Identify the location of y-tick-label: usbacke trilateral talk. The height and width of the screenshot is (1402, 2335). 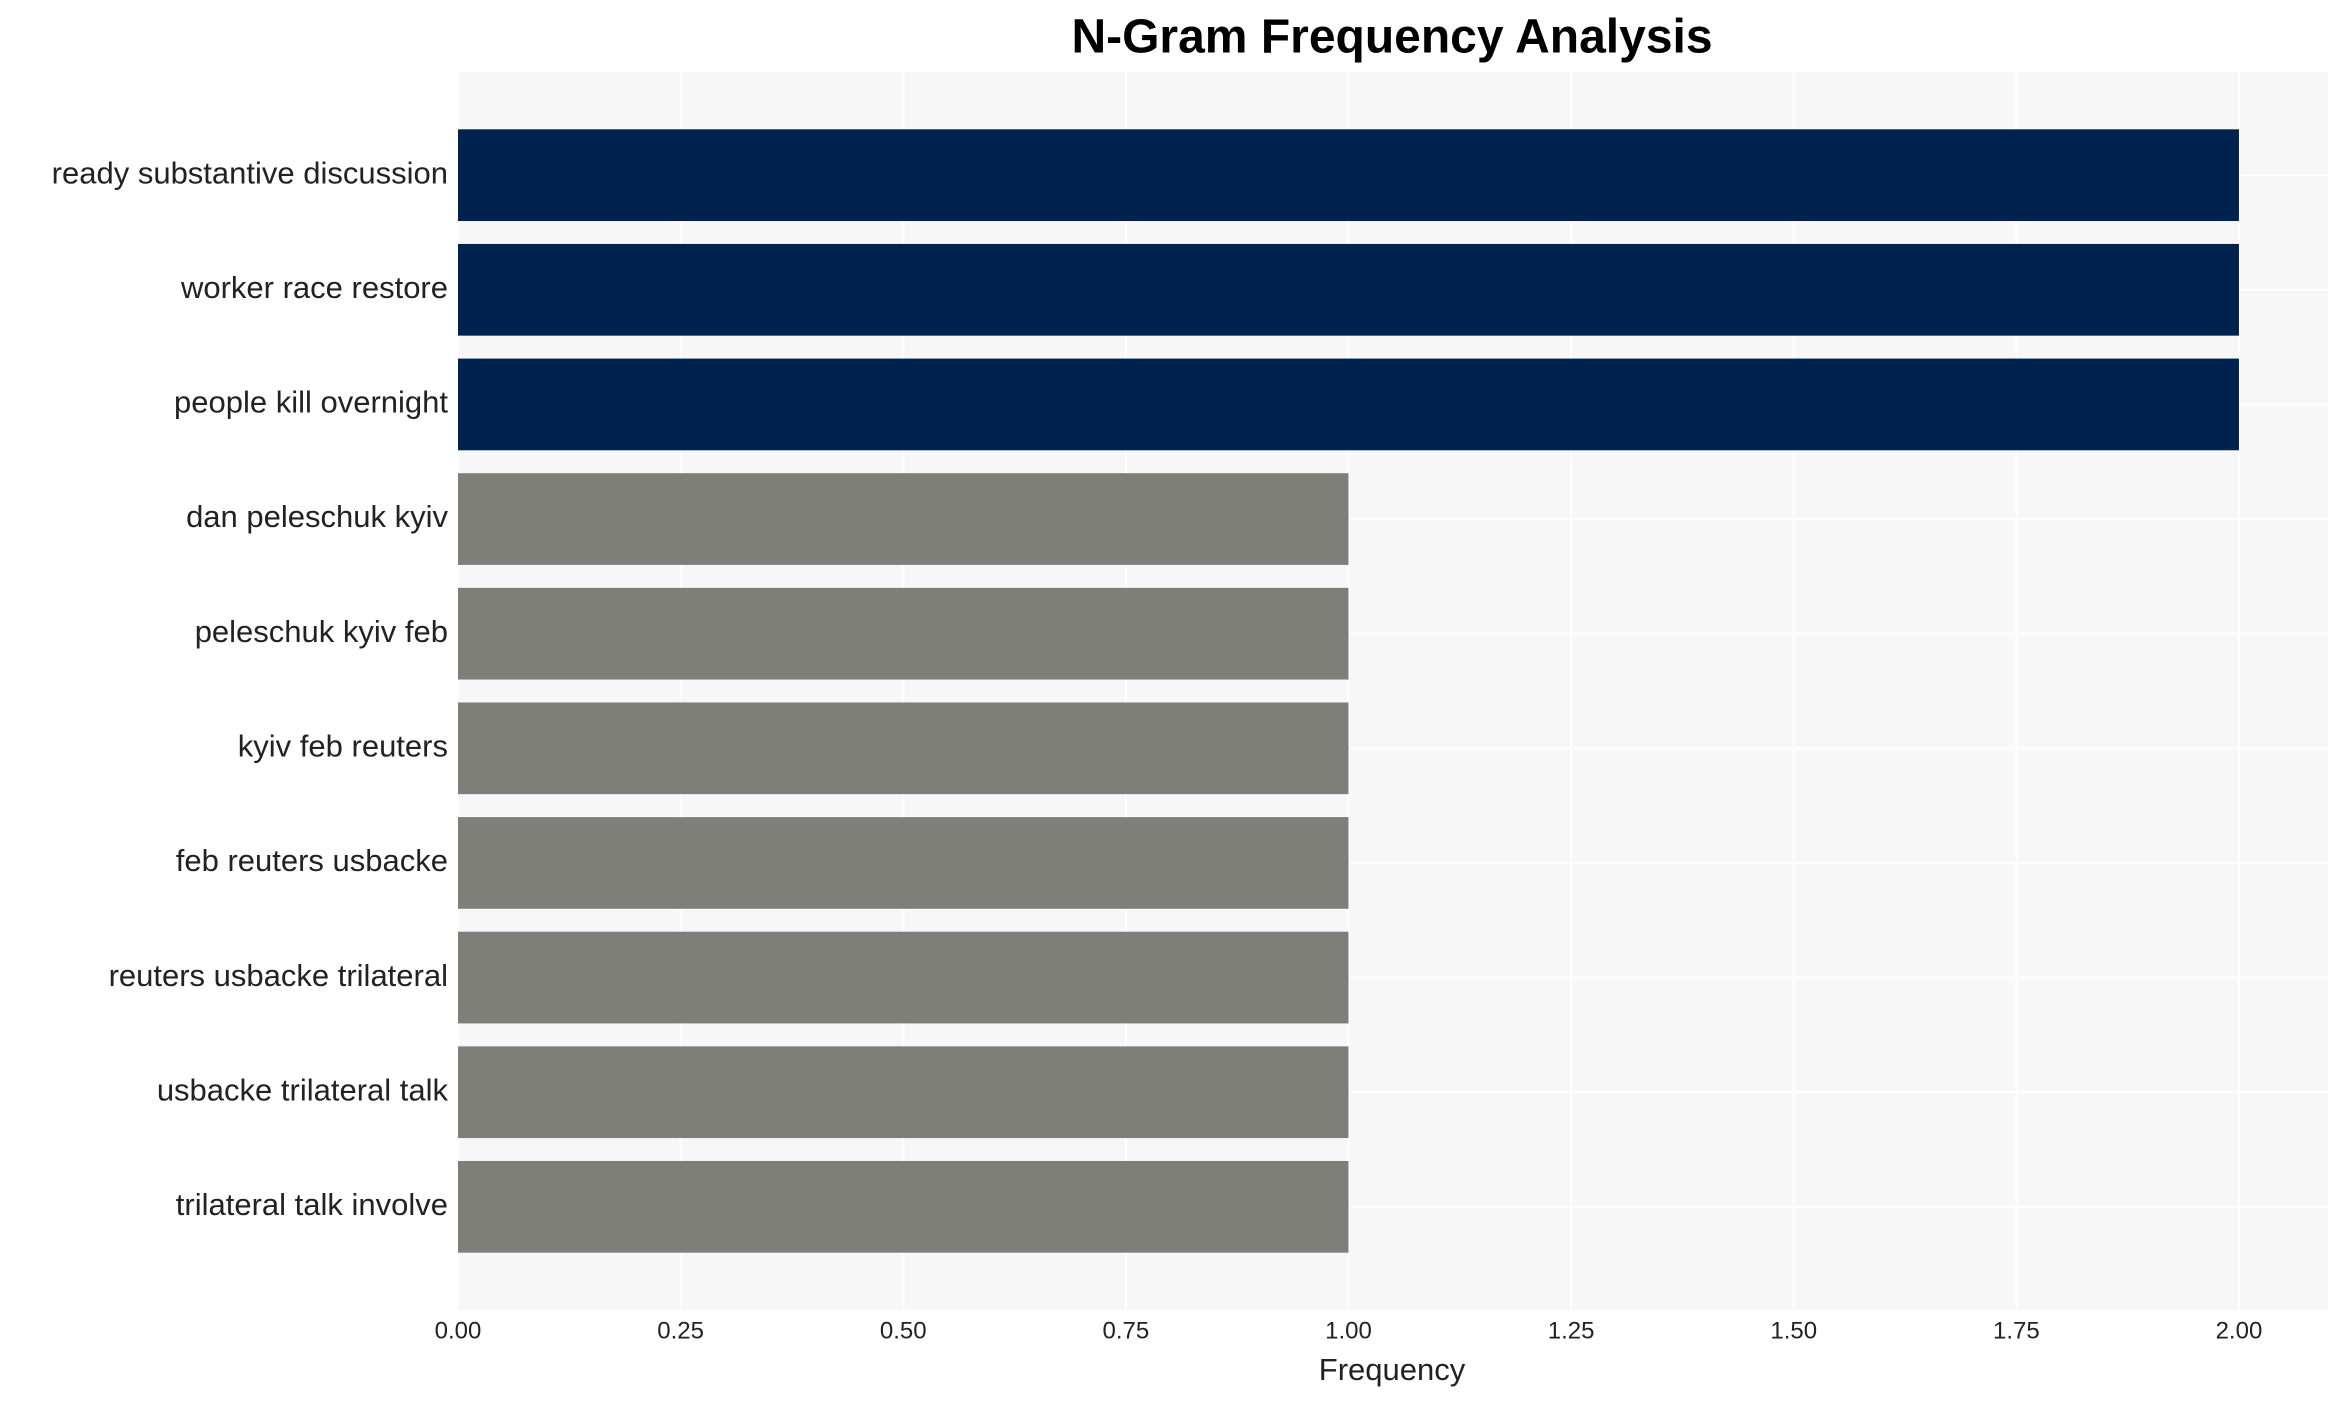
(303, 1089).